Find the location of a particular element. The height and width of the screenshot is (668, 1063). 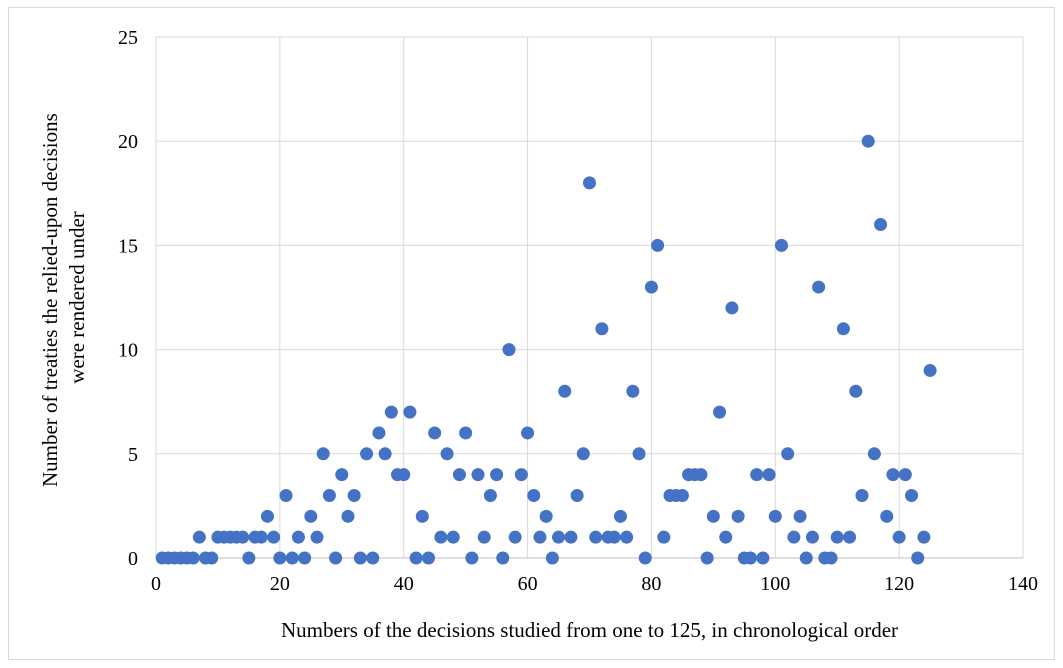

x-tick-label: 20 is located at coordinates (280, 584).